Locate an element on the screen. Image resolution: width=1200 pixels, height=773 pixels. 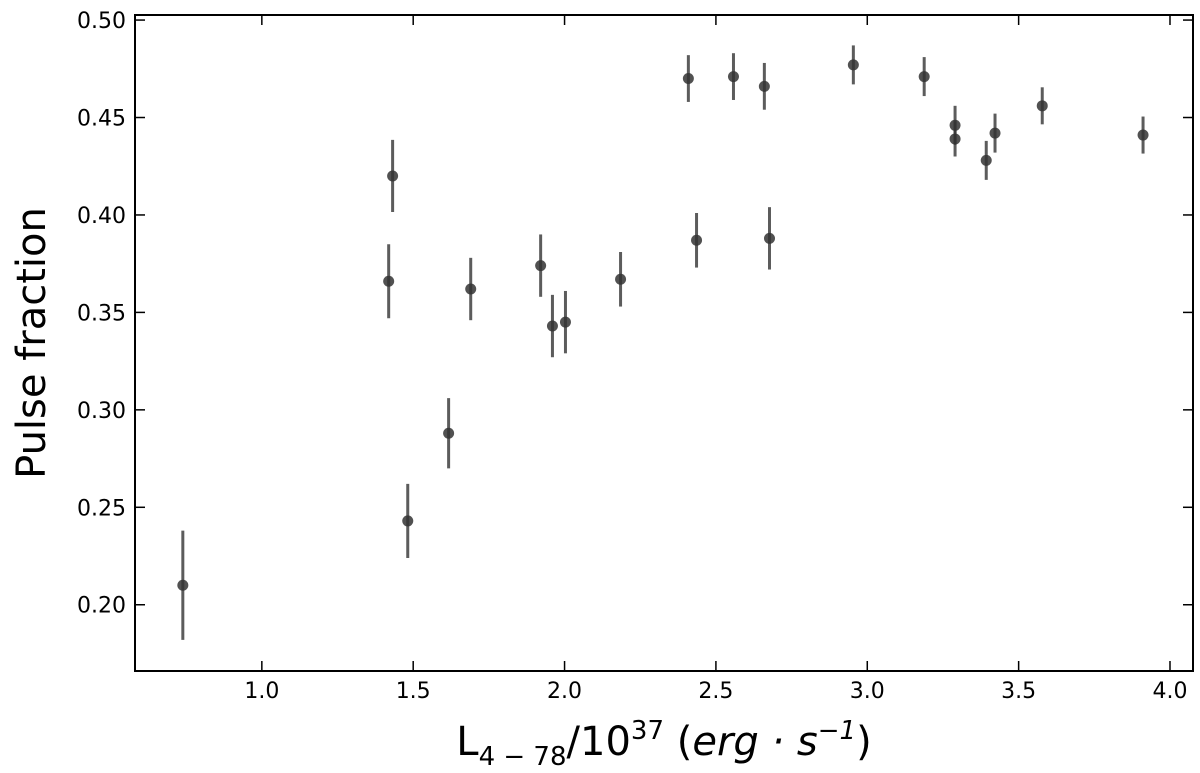
x-axis-label-part: 4 − 78 is located at coordinates (523, 757).